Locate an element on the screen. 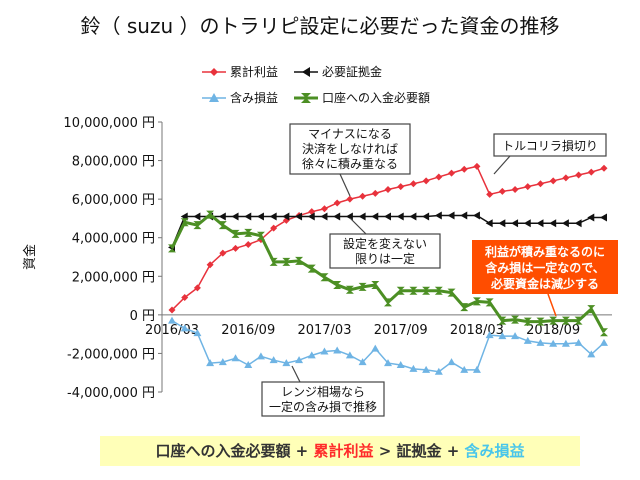  page-title: 鈴（ suzu ）のトラリピ設定に必要だった資金の推移 is located at coordinates (320, 26).